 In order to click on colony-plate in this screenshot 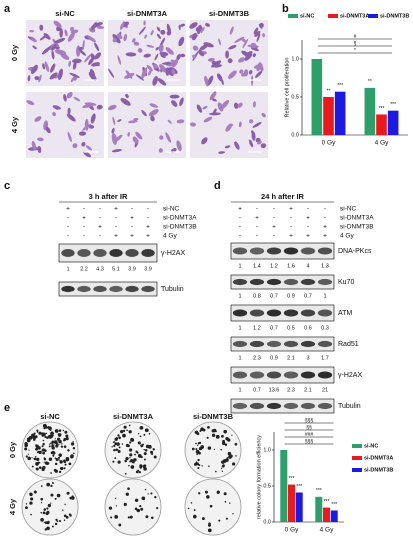, I will do `click(133, 450)`.